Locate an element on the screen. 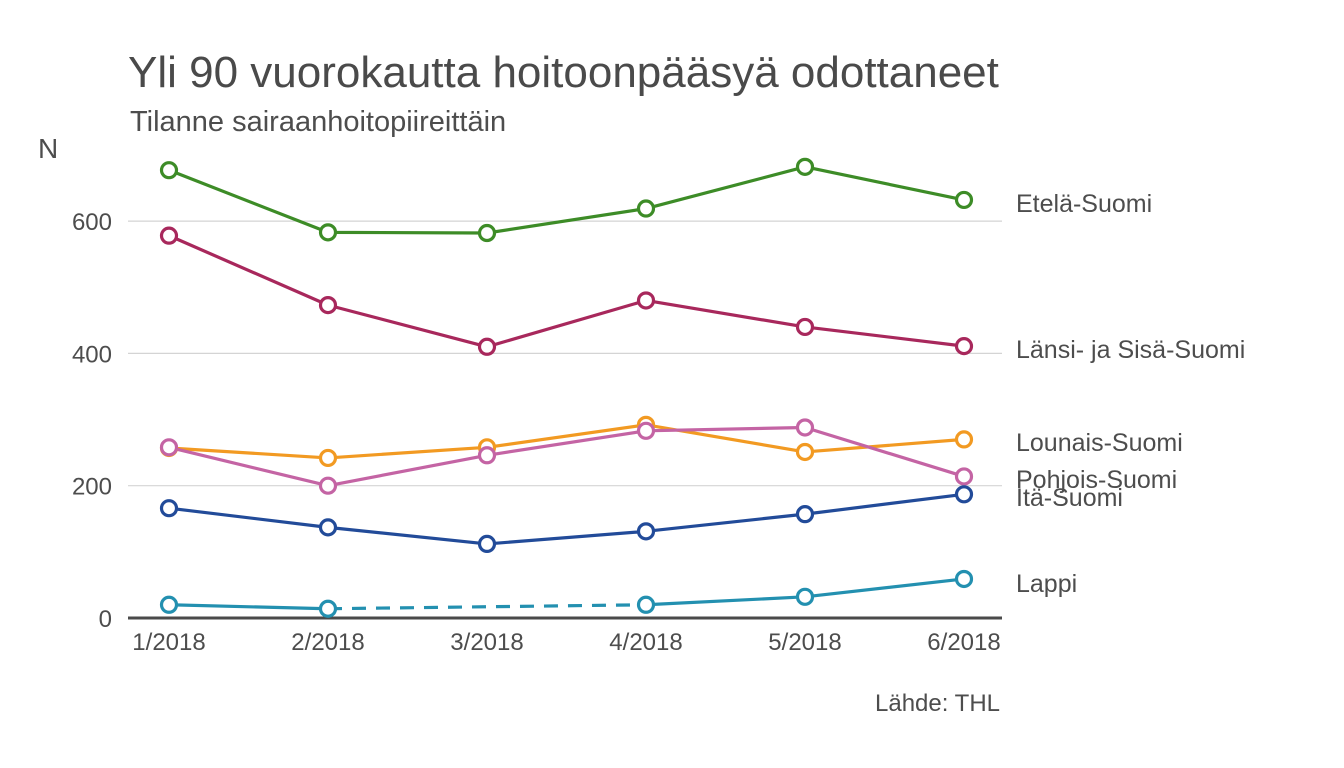 The width and height of the screenshot is (1344, 768). x-tick-label: 6/2018 is located at coordinates (963, 642).